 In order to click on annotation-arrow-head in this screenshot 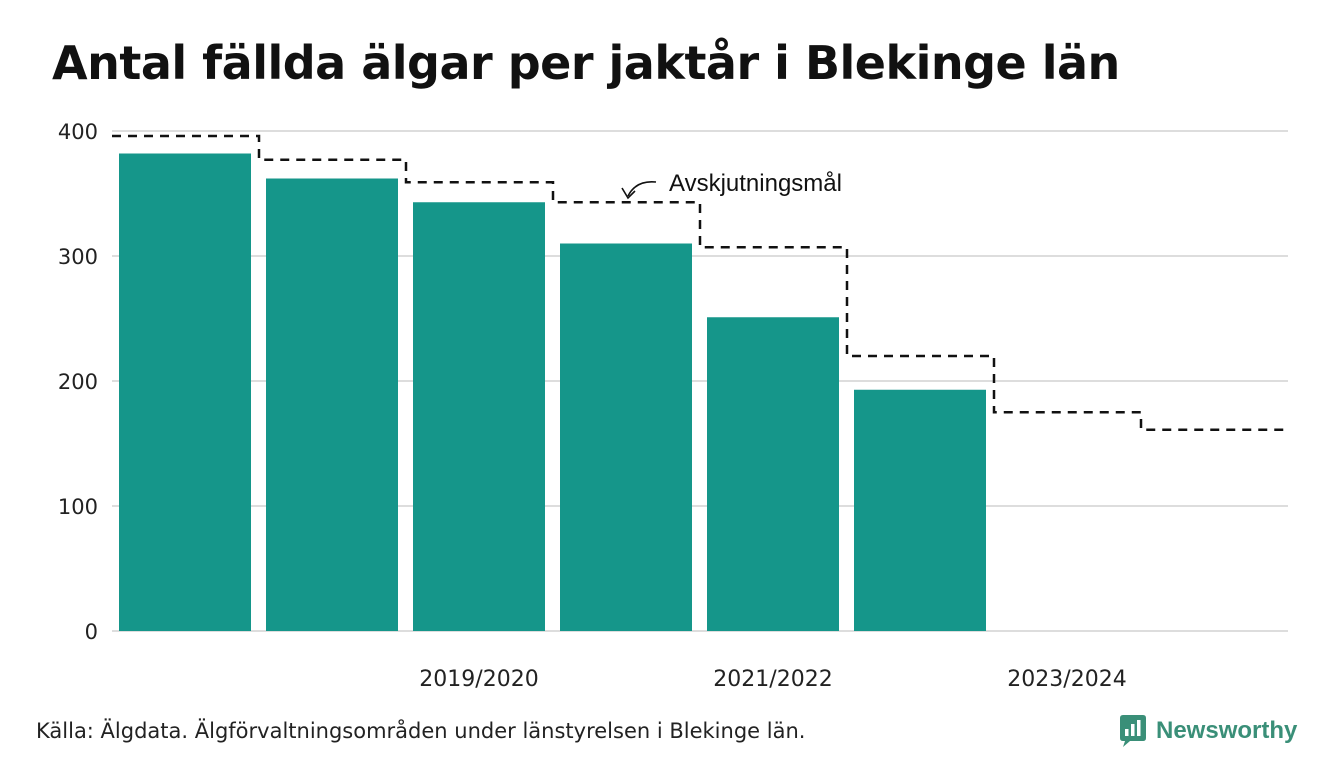, I will do `click(628, 193)`.